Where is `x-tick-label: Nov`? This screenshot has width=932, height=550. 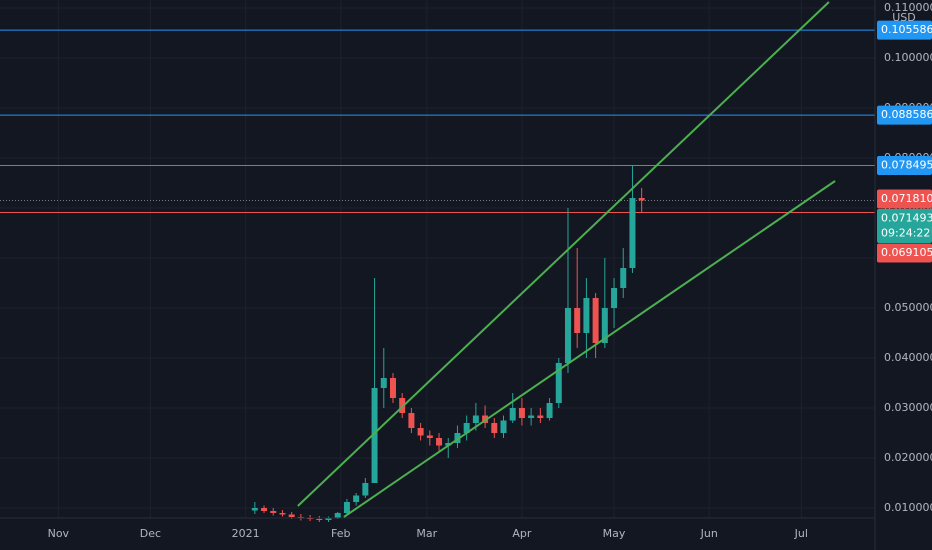
x-tick-label: Nov is located at coordinates (59, 533).